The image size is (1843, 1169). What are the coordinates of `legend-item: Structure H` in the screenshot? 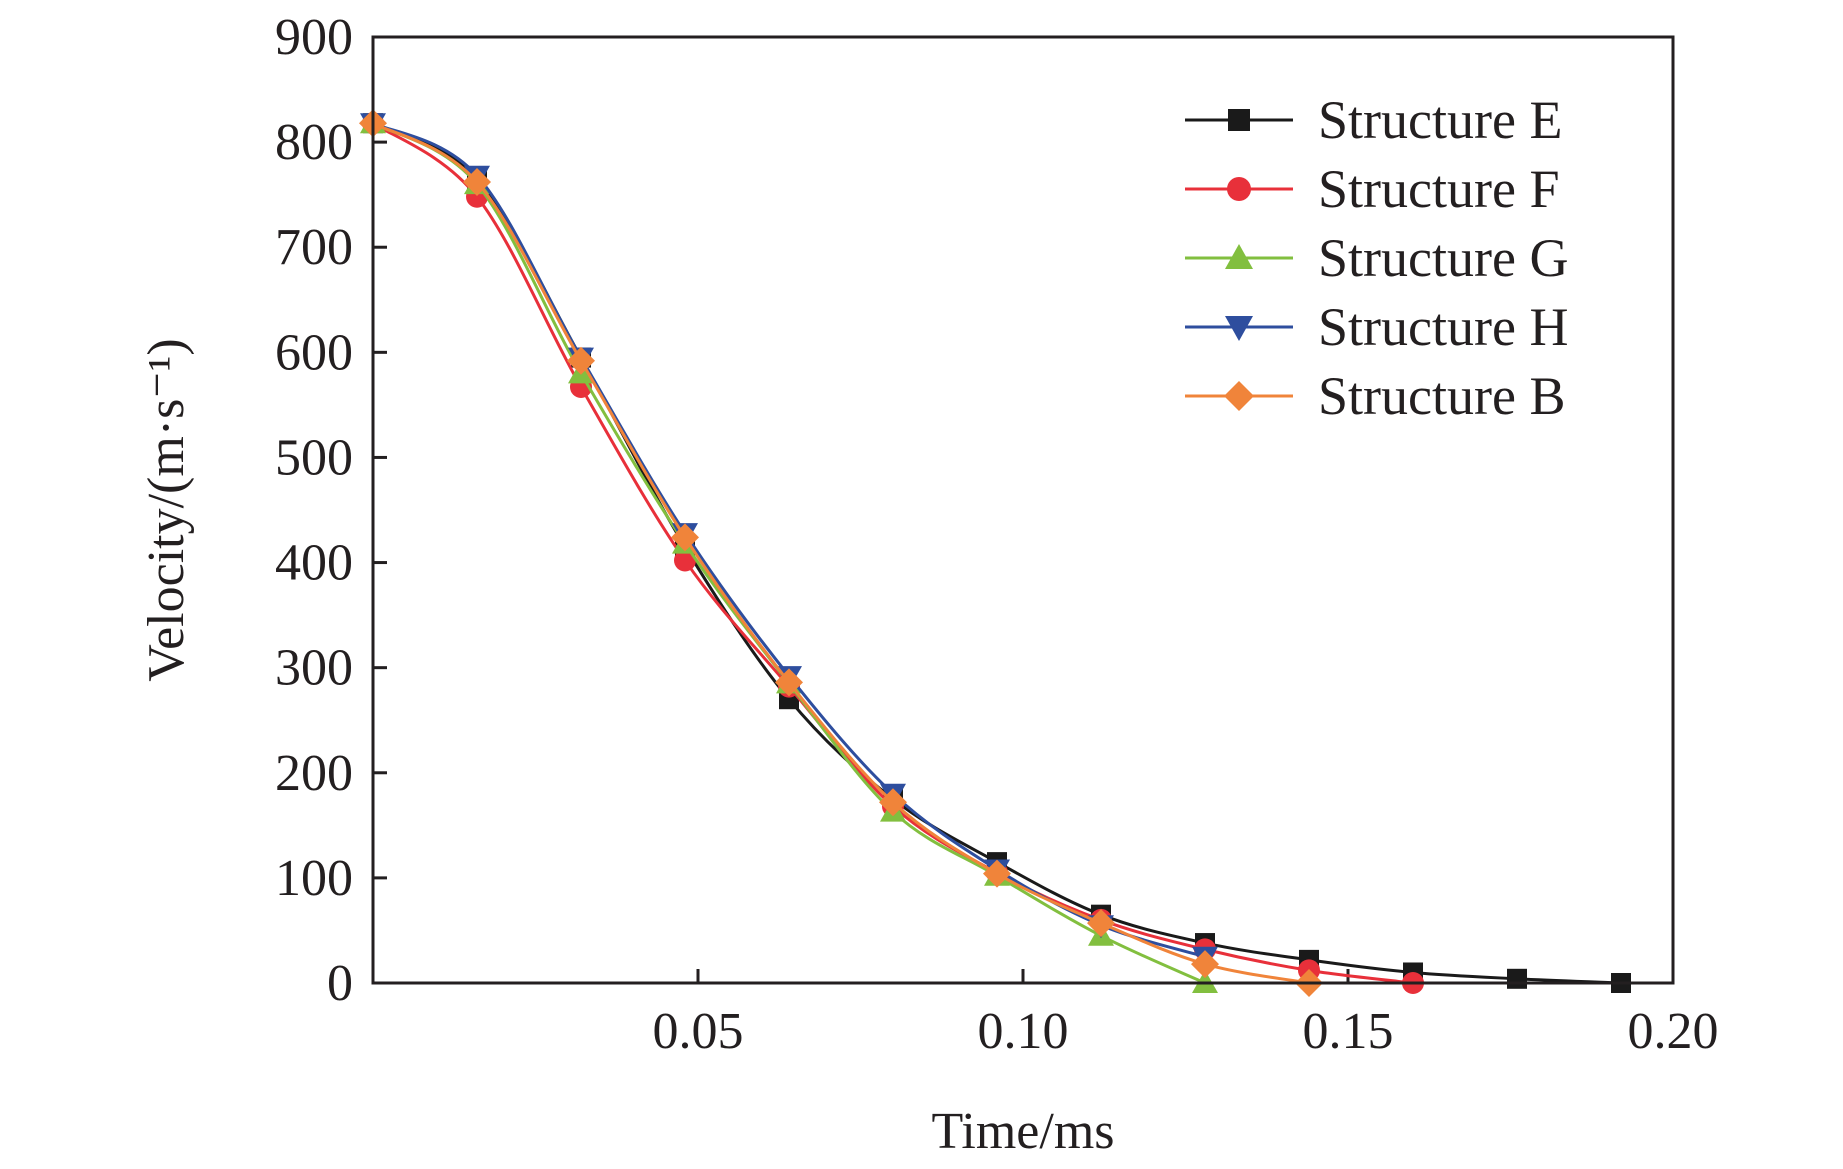 It's located at (1376, 327).